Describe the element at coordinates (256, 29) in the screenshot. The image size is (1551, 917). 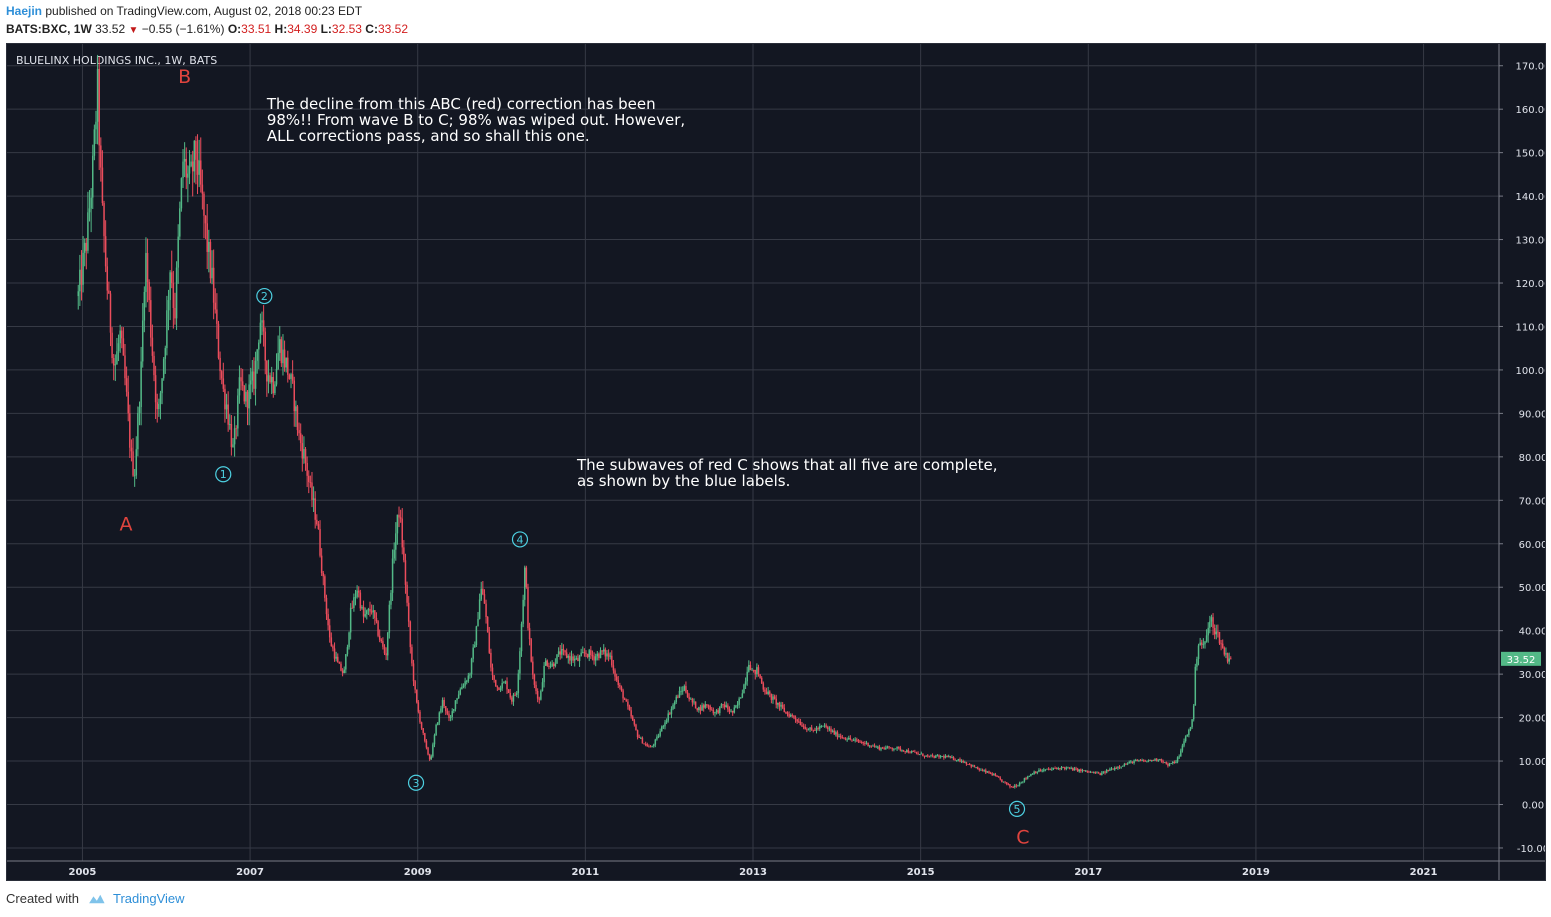
I see `open-value: 33.51` at that location.